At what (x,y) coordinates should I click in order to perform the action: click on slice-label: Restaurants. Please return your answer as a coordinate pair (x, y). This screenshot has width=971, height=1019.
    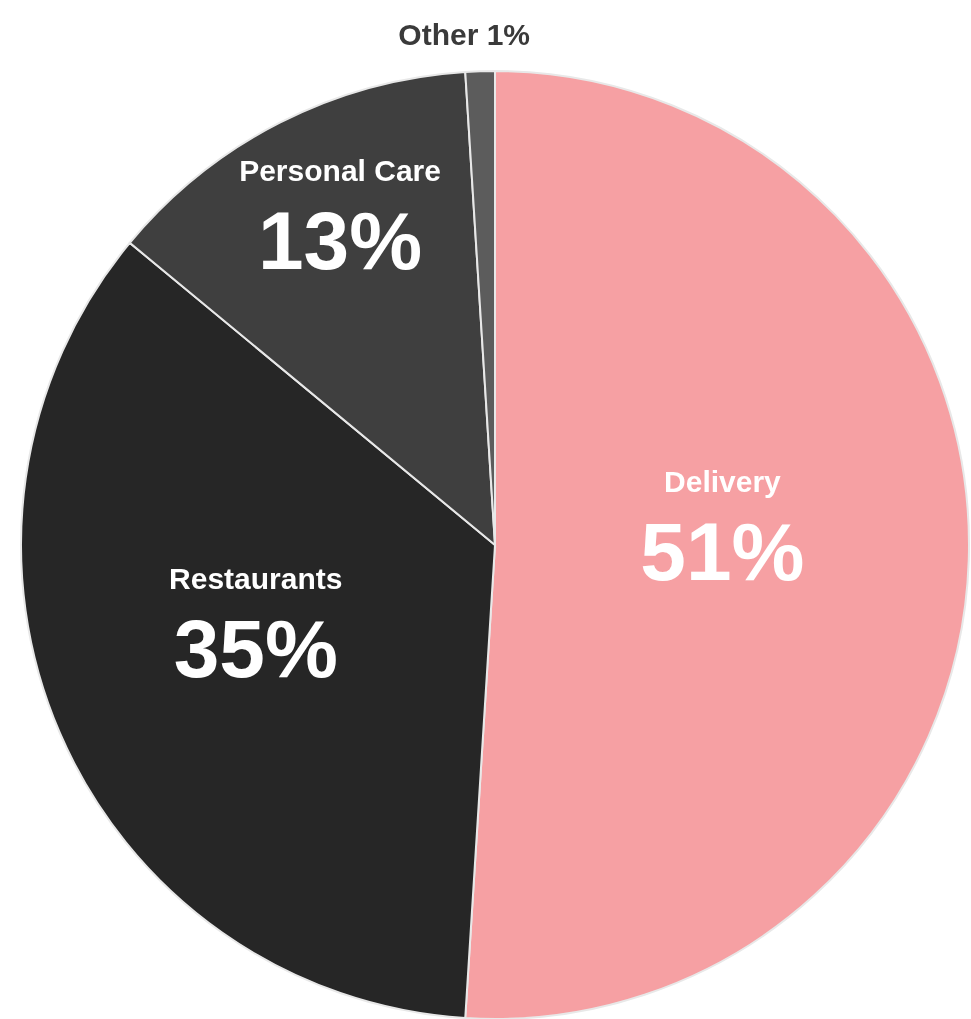
    Looking at the image, I should click on (256, 578).